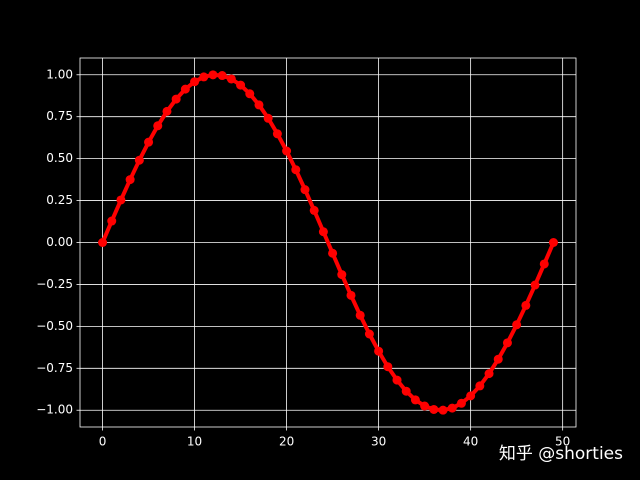 This screenshot has width=640, height=480. Describe the element at coordinates (59, 200) in the screenshot. I see `y-tick-label: 0.25` at that location.